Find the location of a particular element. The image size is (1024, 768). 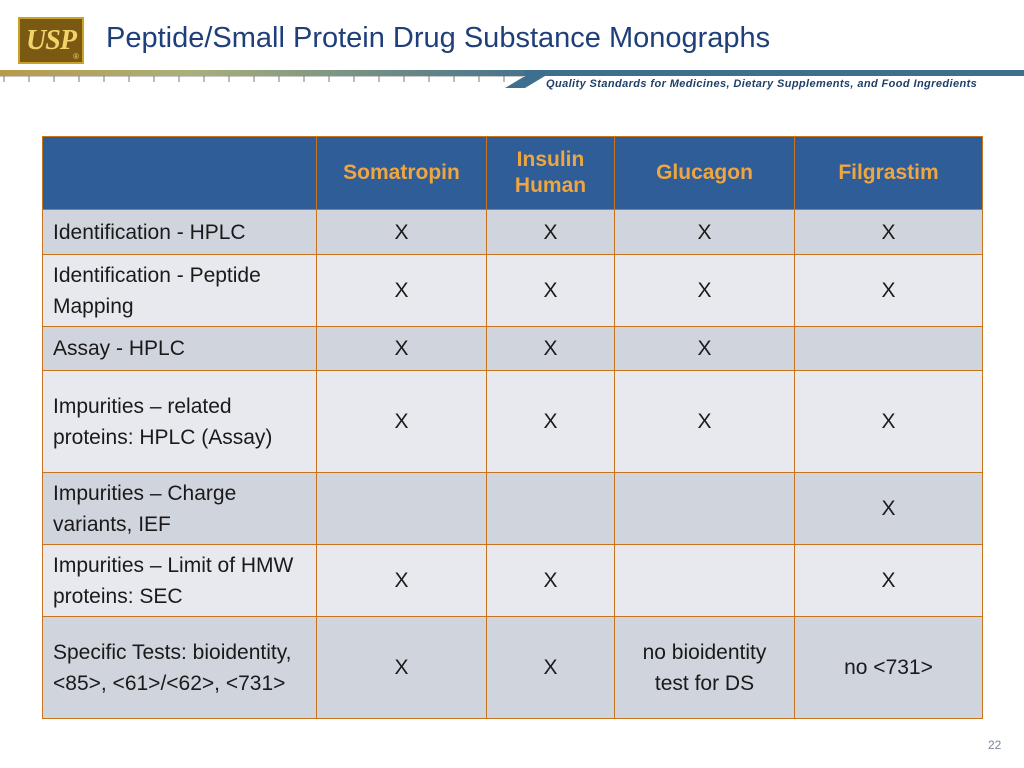

table-cell: no bioidentity test for DS is located at coordinates (704, 667).